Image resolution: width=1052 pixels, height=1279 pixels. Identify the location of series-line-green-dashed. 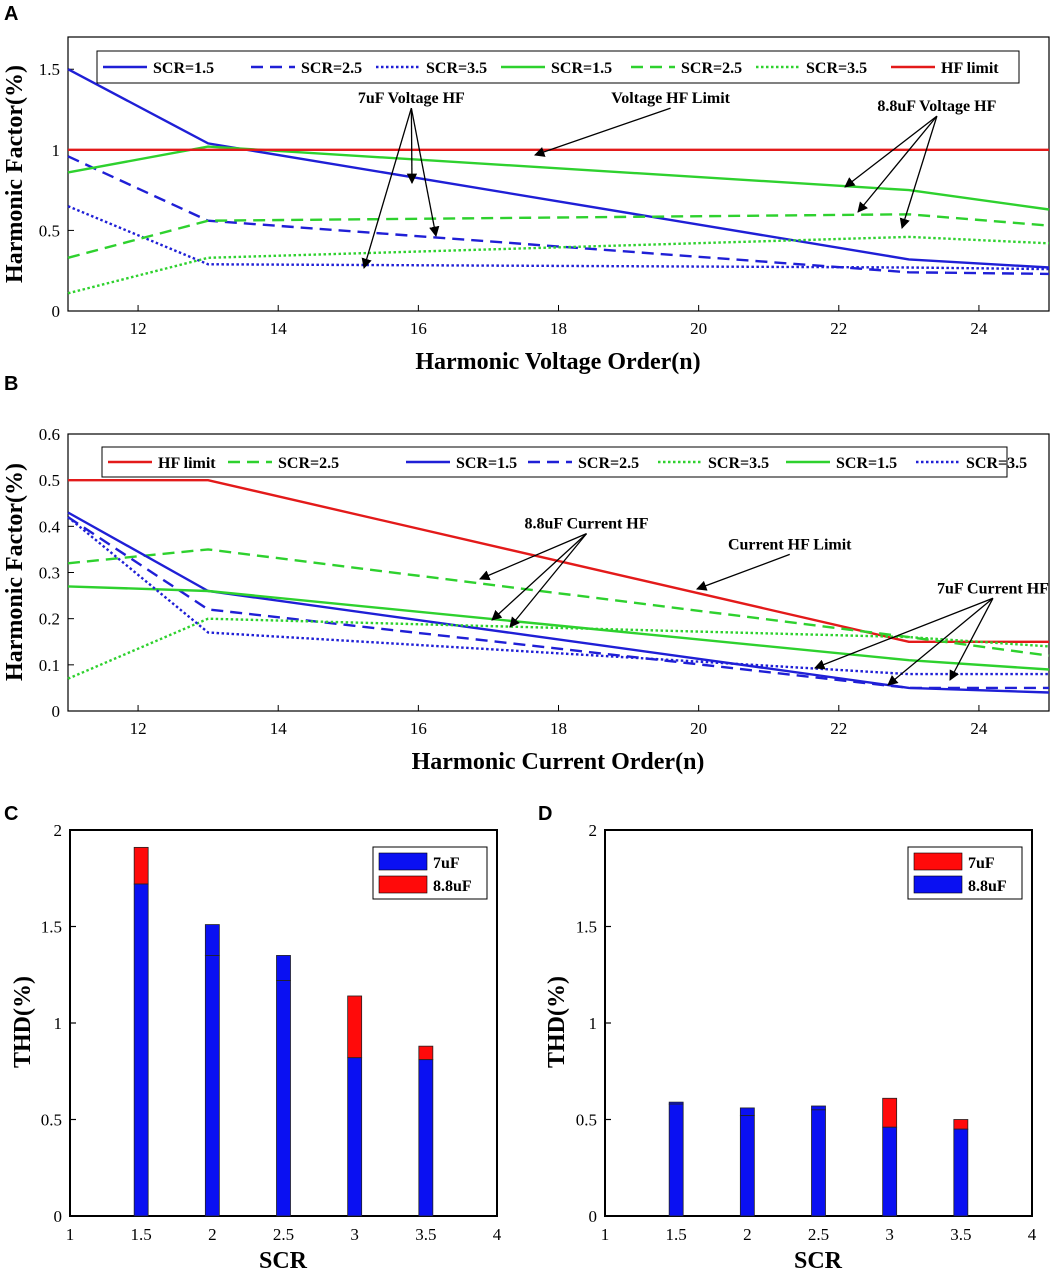
(558, 602).